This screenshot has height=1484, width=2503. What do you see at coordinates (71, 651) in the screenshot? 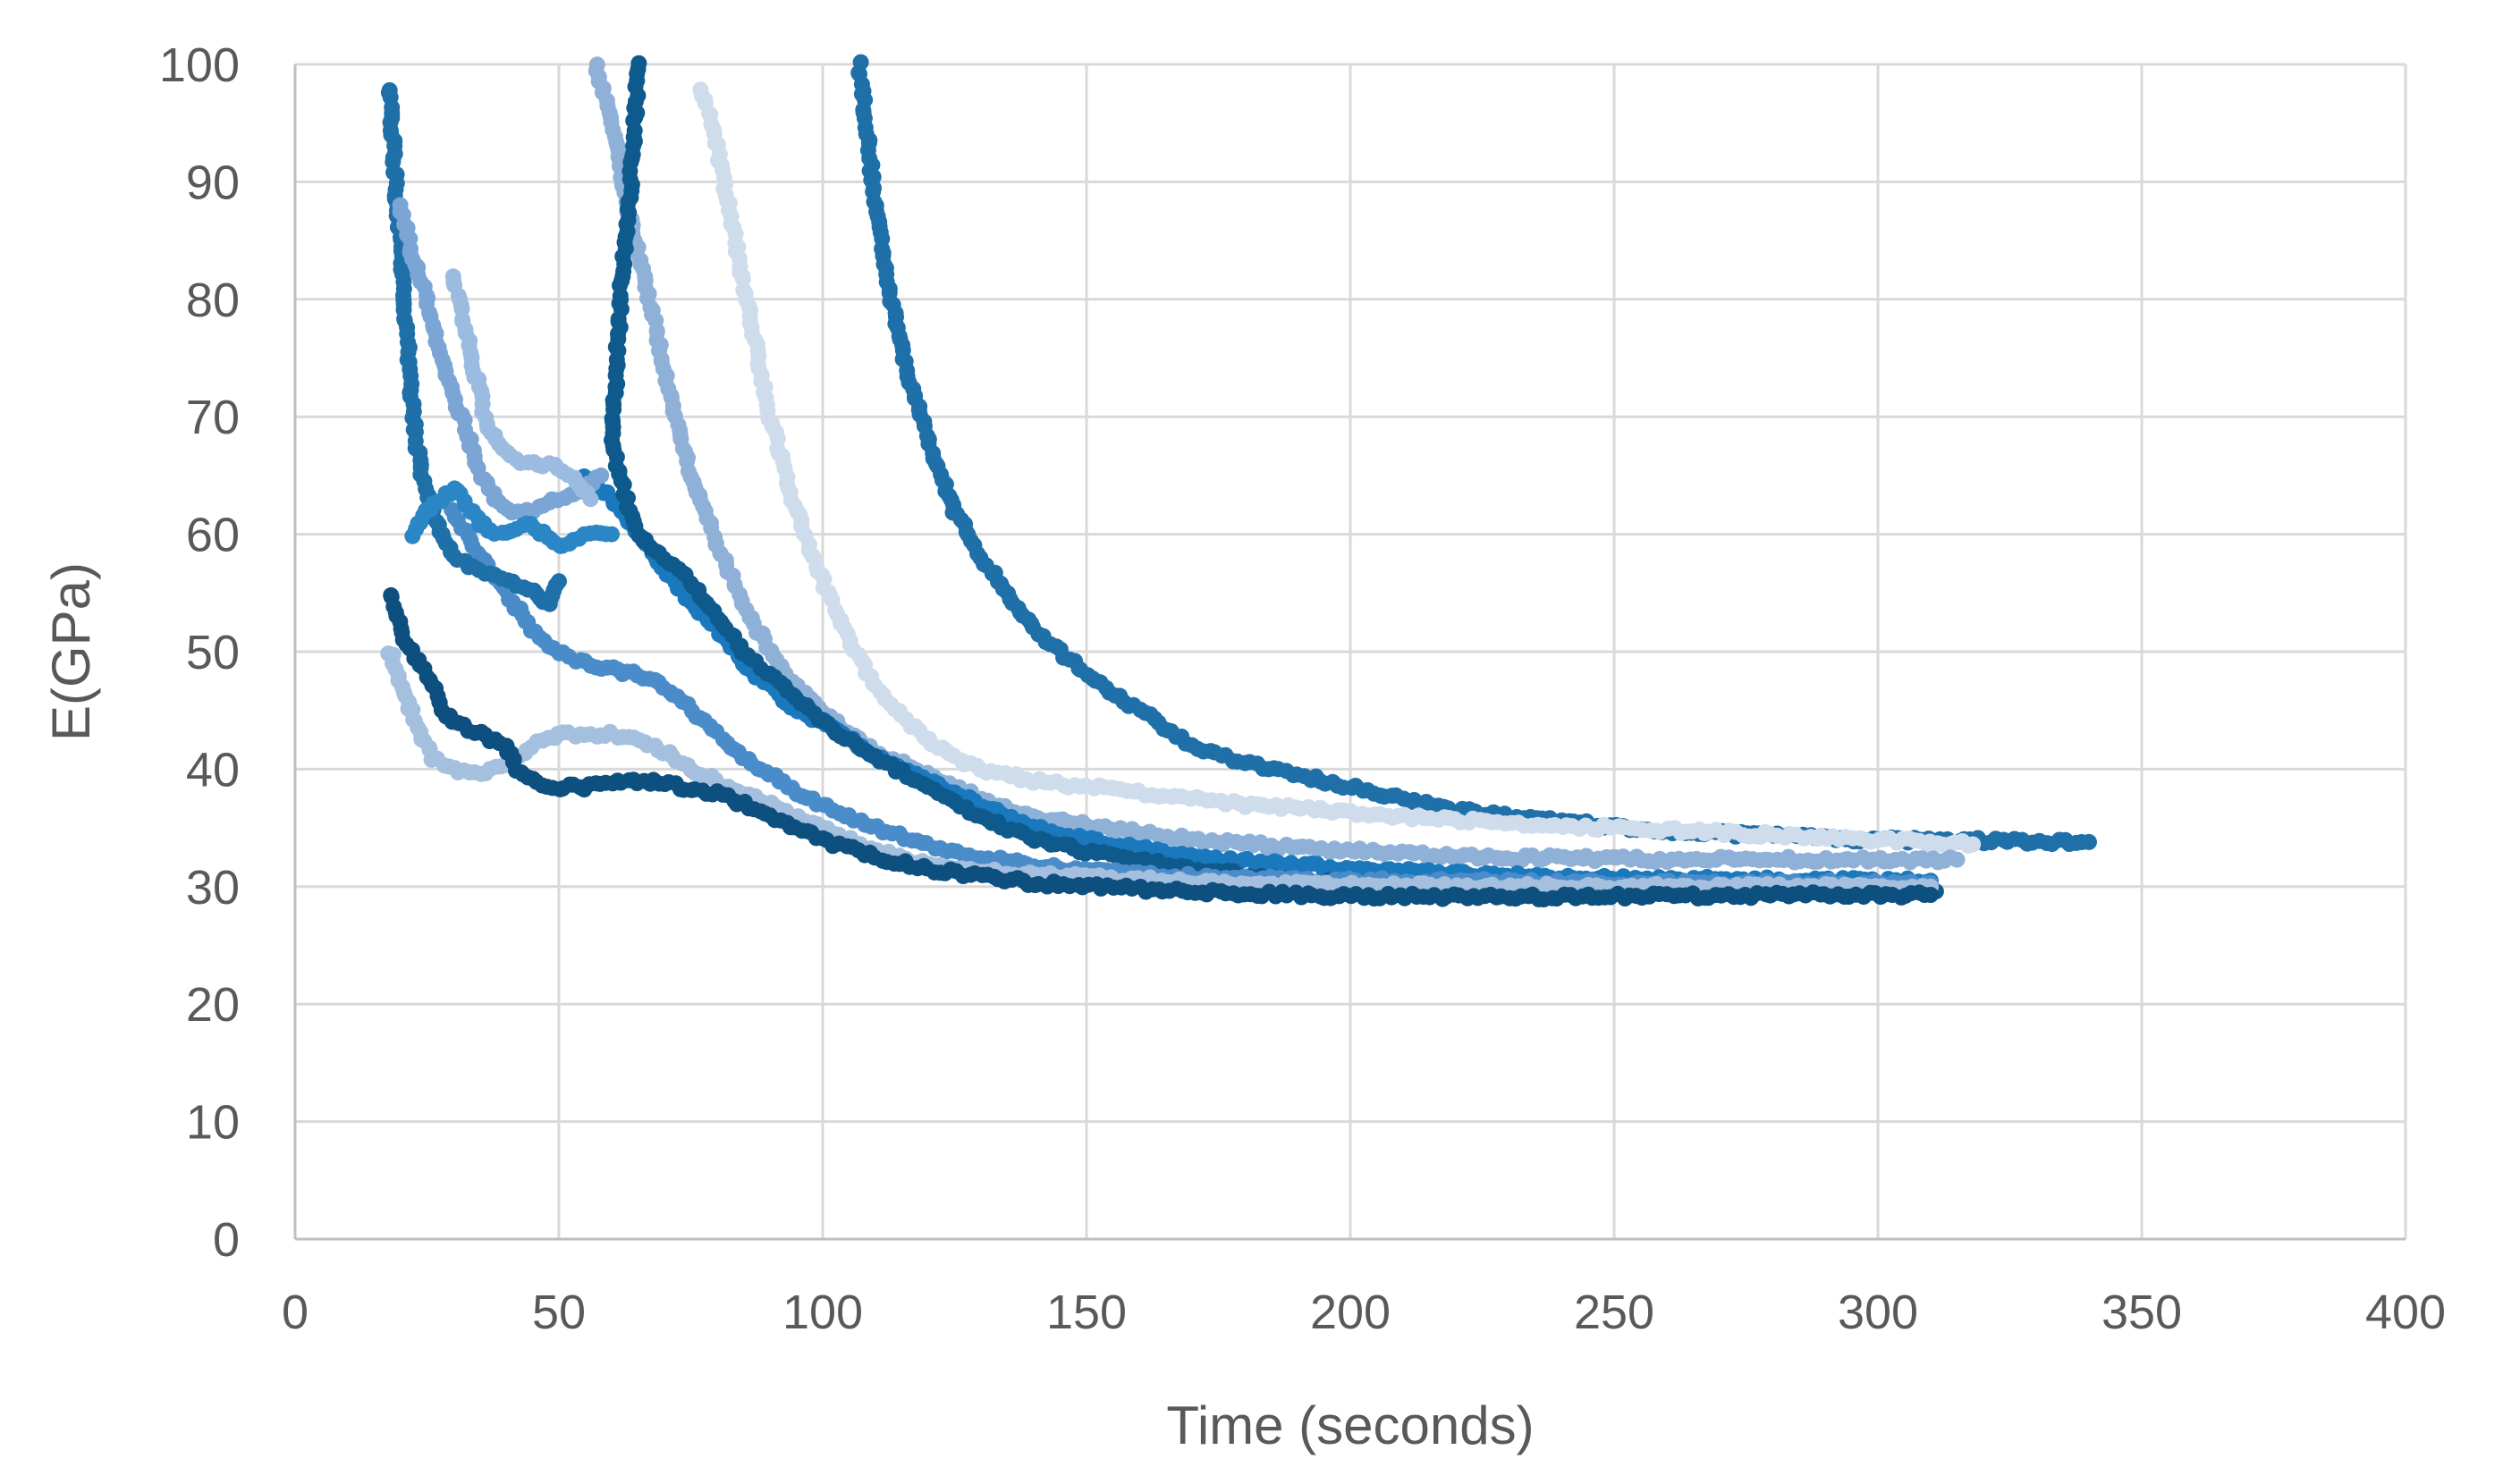
I see `y-axis-title: E(GPa)` at bounding box center [71, 651].